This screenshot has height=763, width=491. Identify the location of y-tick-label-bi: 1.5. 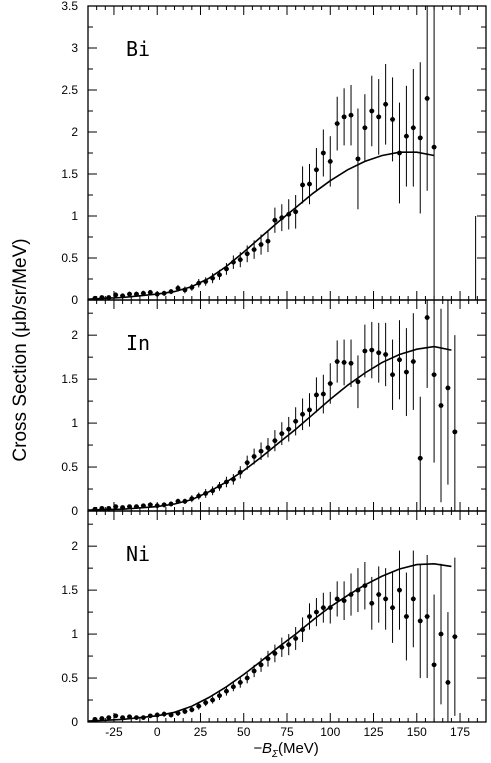
(69, 174).